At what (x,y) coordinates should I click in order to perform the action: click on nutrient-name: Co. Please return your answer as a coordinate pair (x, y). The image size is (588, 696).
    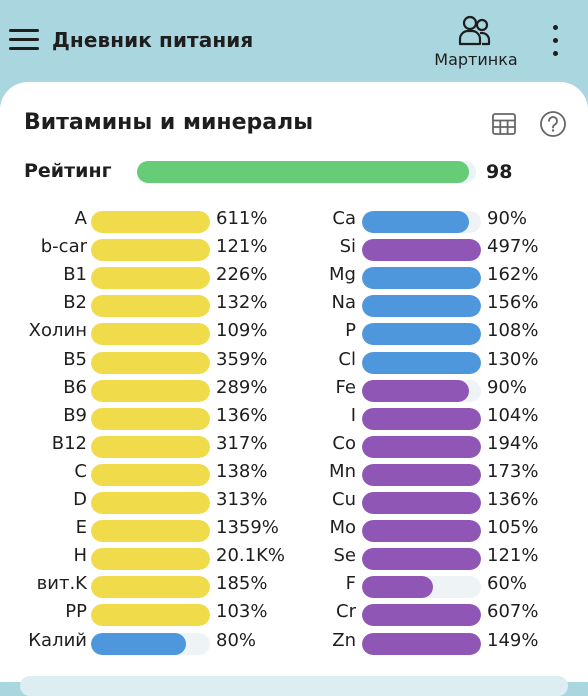
    Looking at the image, I should click on (344, 443).